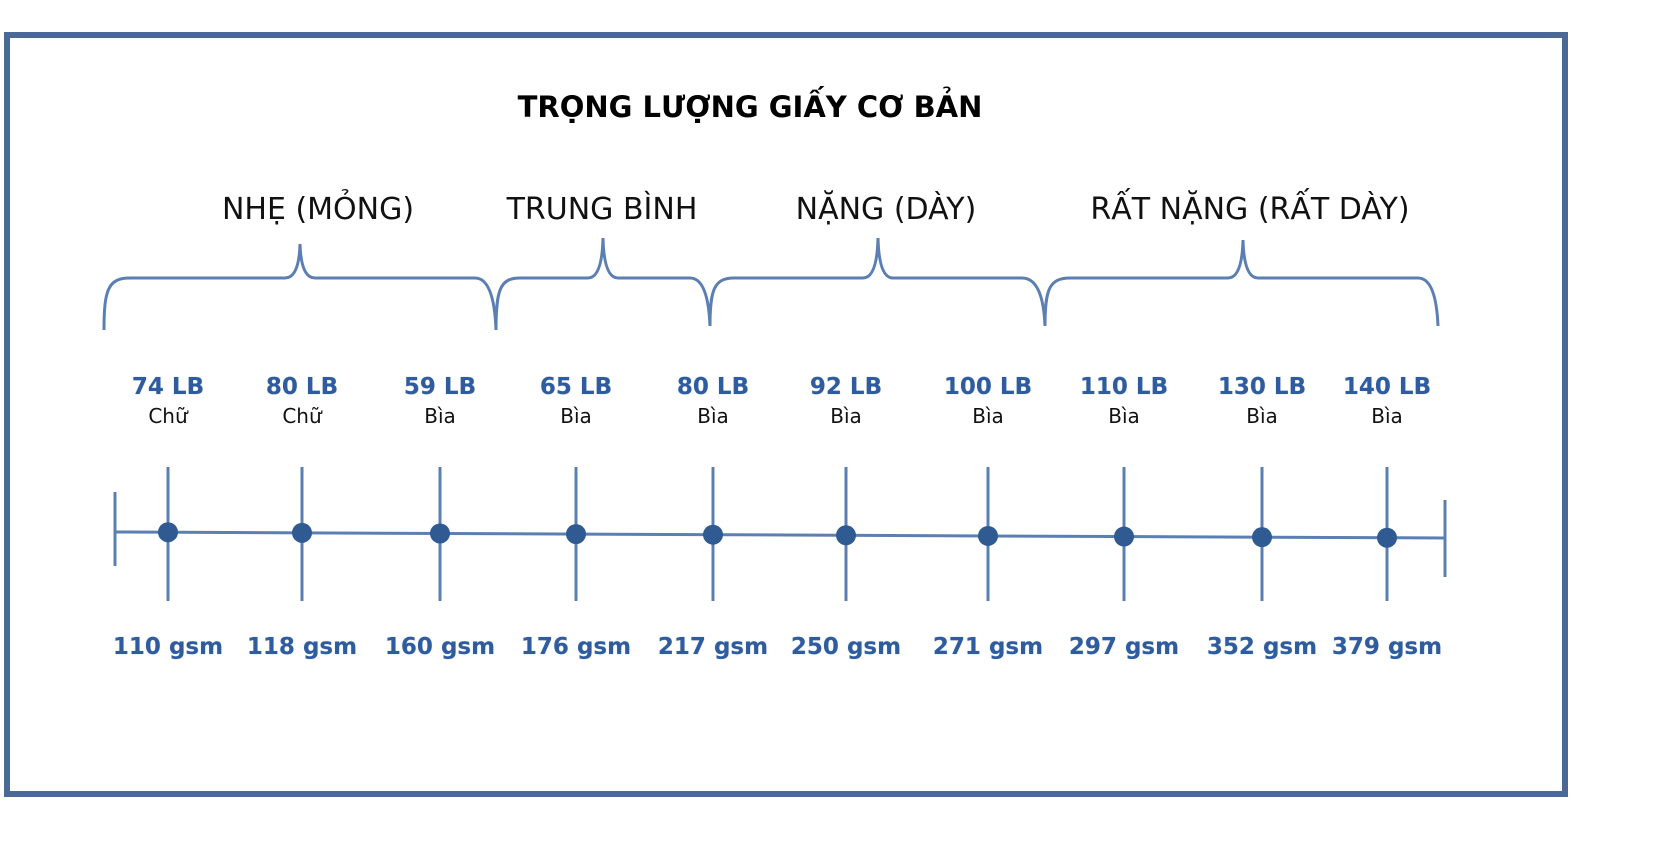 This screenshot has height=846, width=1667. I want to click on gsm-label: 379 gsm, so click(1387, 647).